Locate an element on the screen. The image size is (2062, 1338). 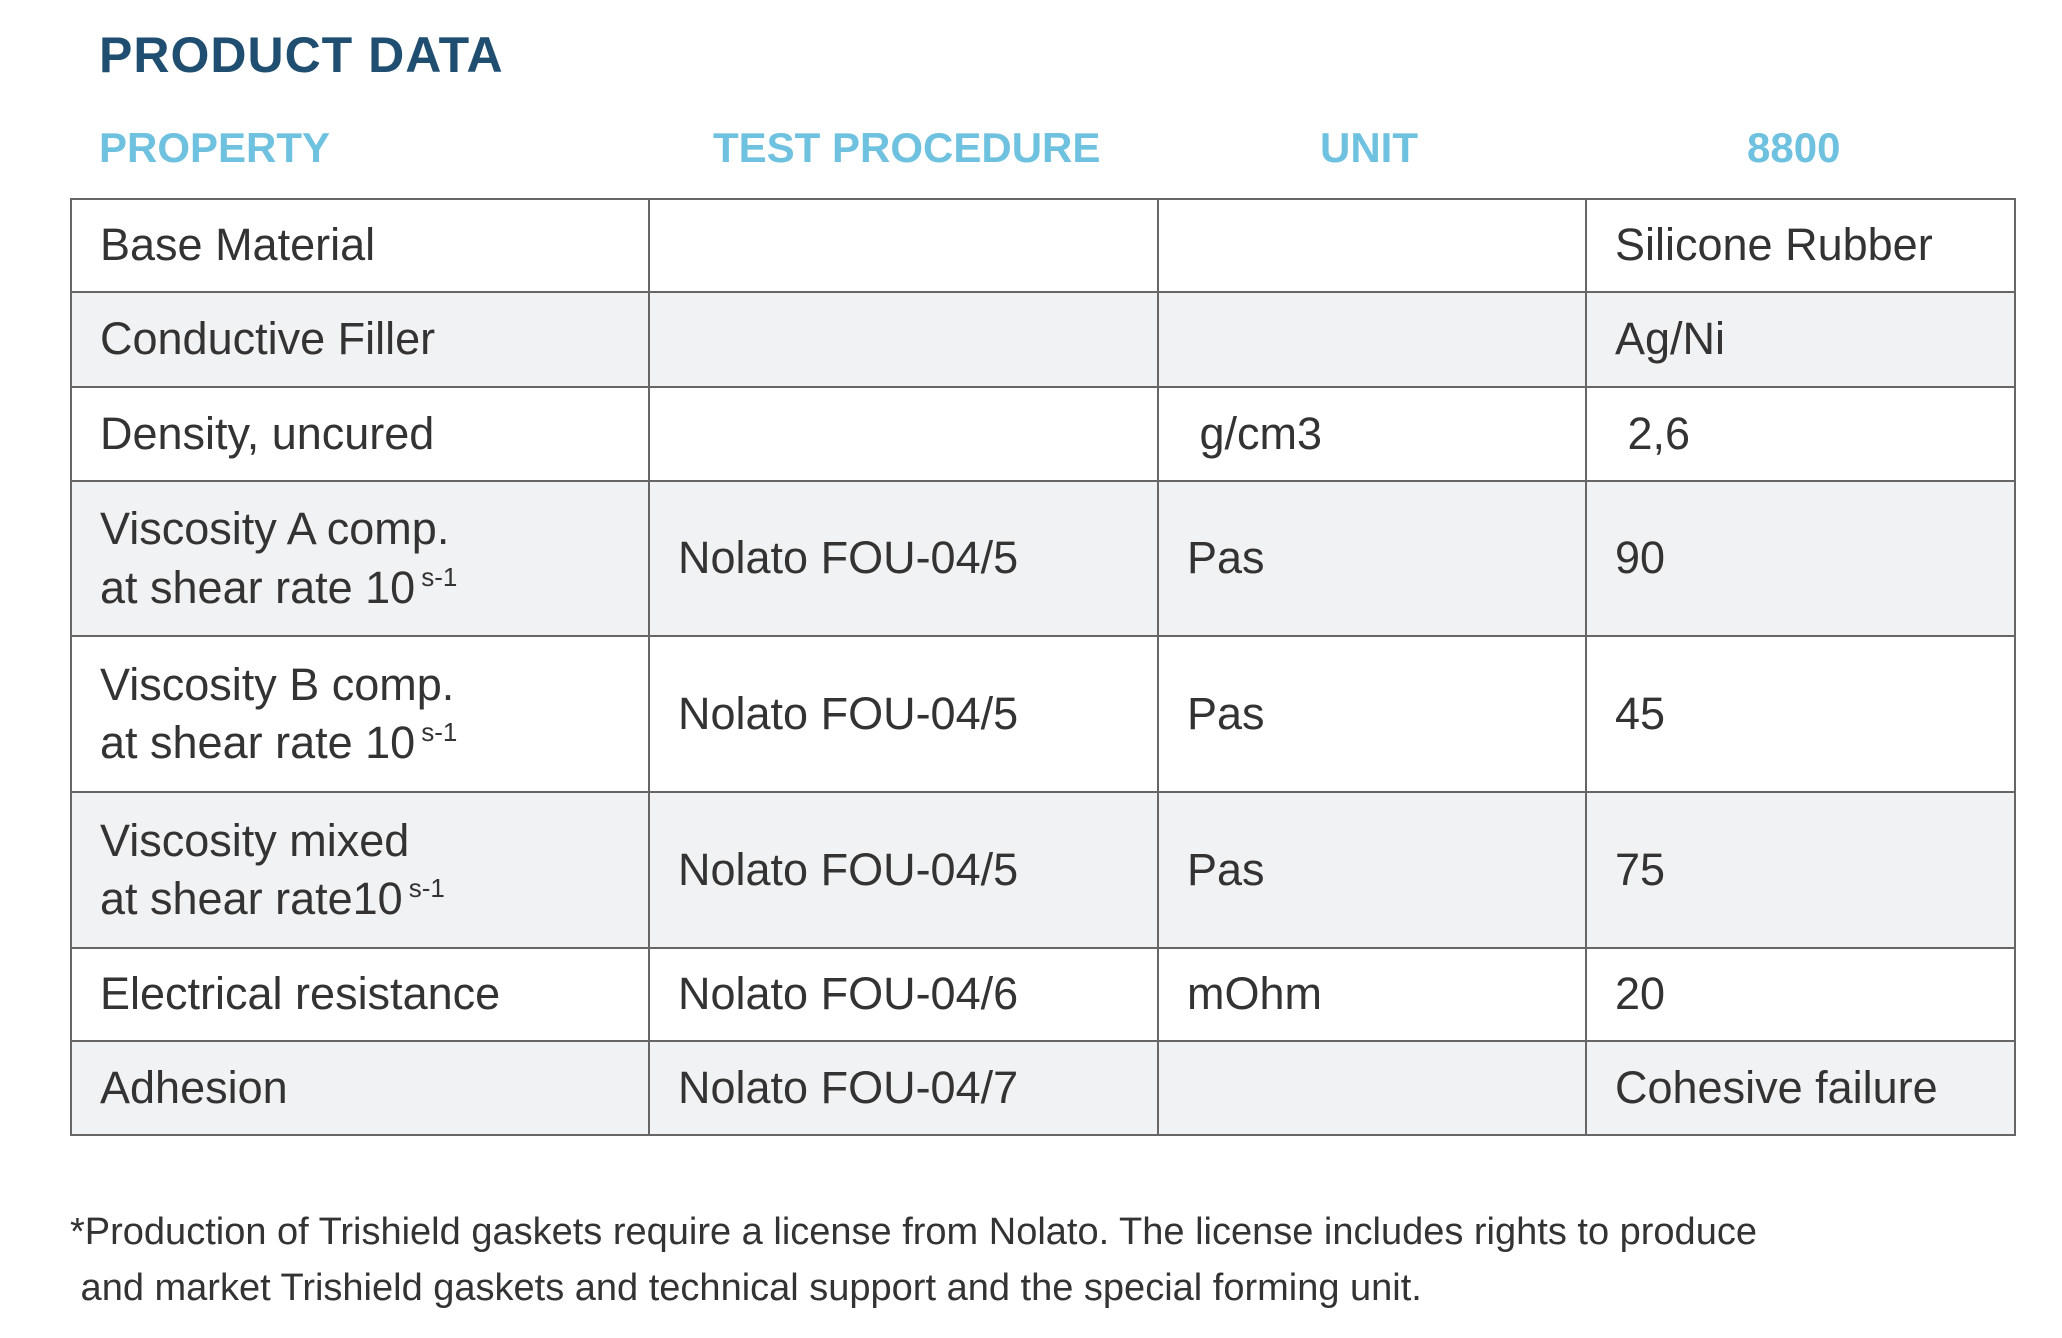
cell-value: 45 is located at coordinates (1800, 714).